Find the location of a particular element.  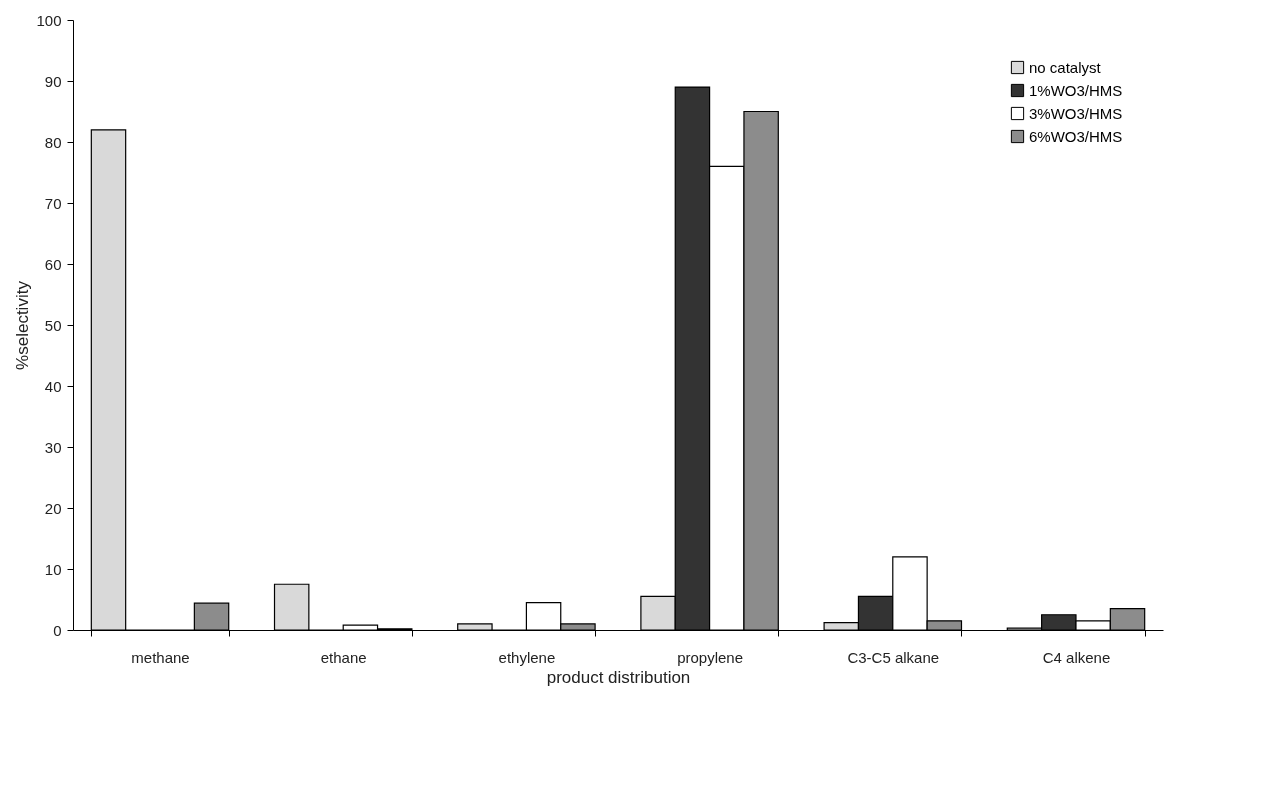

legend-label: 1%WO3/HMS is located at coordinates (1076, 90).